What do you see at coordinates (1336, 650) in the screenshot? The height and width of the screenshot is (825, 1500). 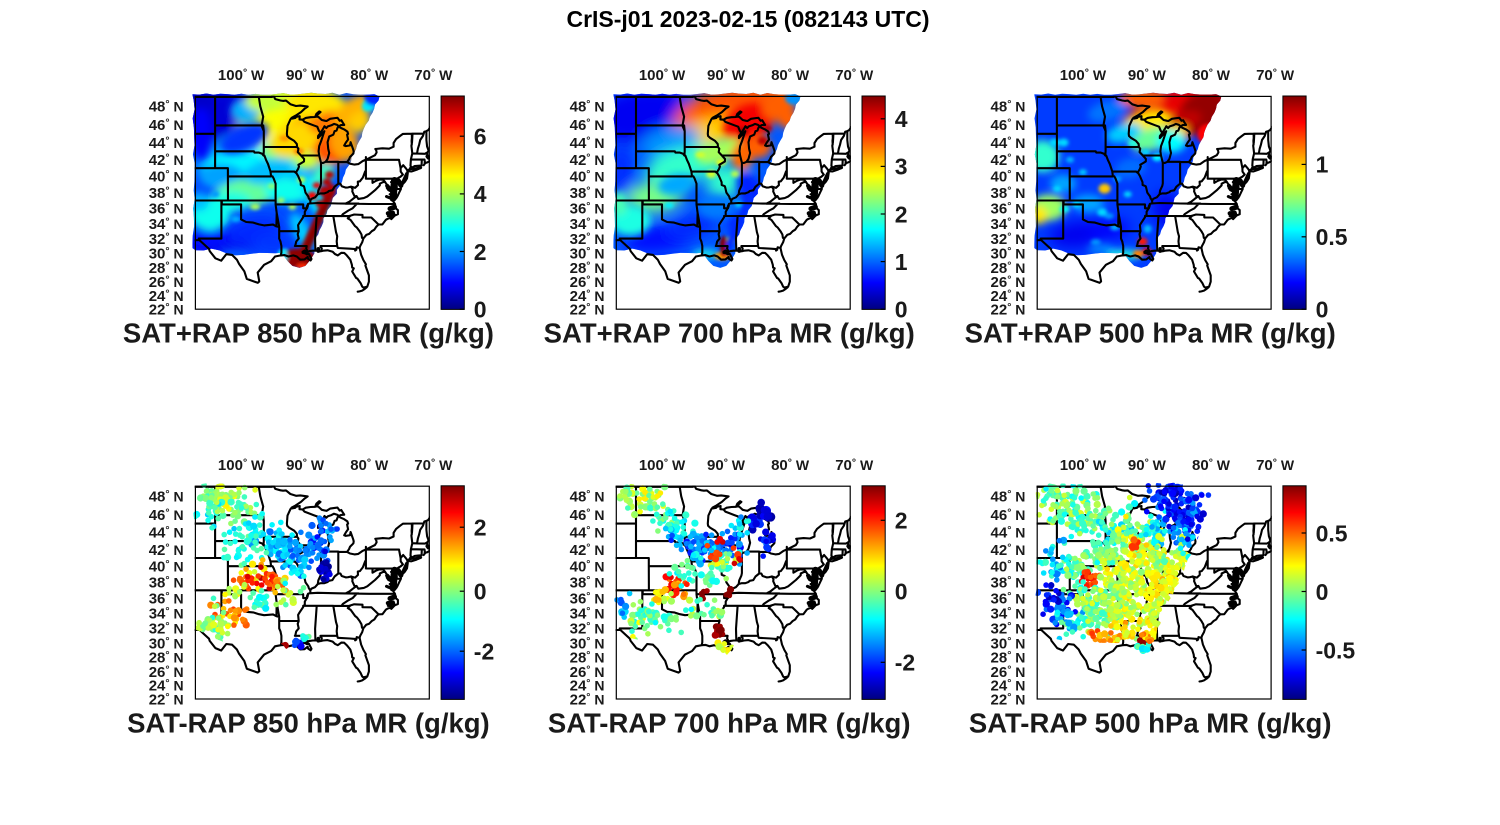 I see `svg-text: -0.5` at bounding box center [1336, 650].